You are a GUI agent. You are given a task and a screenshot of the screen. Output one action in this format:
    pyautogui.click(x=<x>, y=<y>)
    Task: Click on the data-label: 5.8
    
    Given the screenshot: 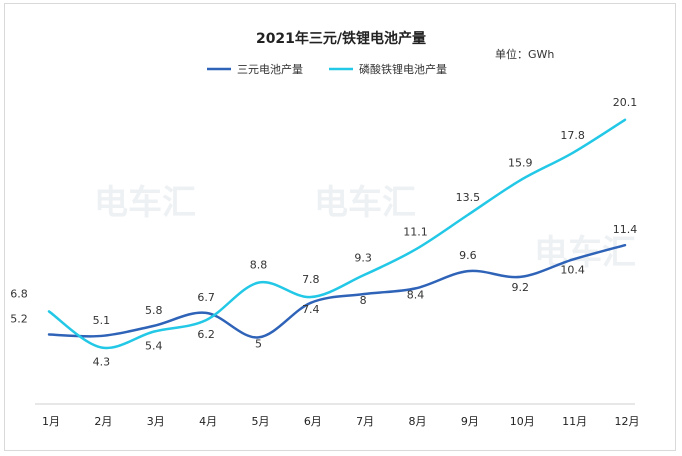 What is the action you would take?
    pyautogui.click(x=154, y=310)
    